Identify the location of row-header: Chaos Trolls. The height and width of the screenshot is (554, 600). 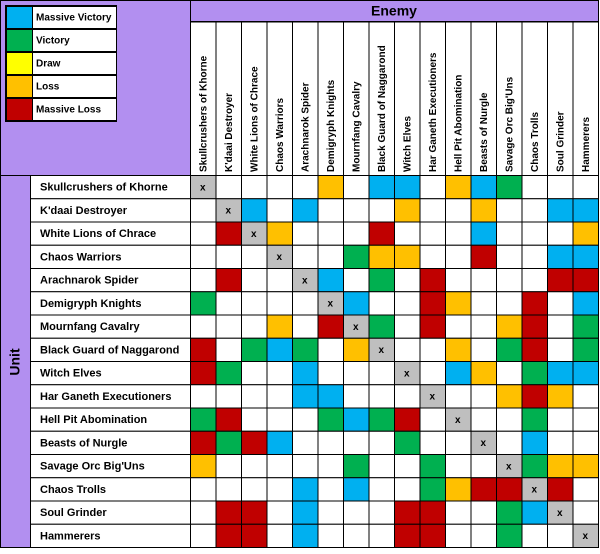
(73, 490).